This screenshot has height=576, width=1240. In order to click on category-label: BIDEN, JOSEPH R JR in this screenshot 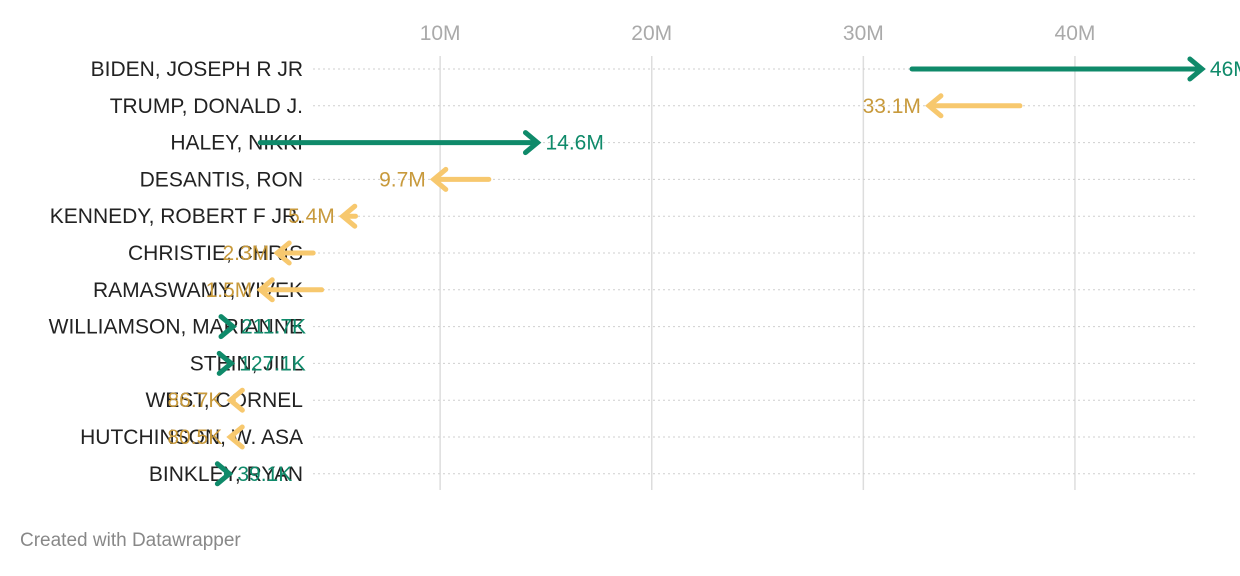, I will do `click(197, 69)`.